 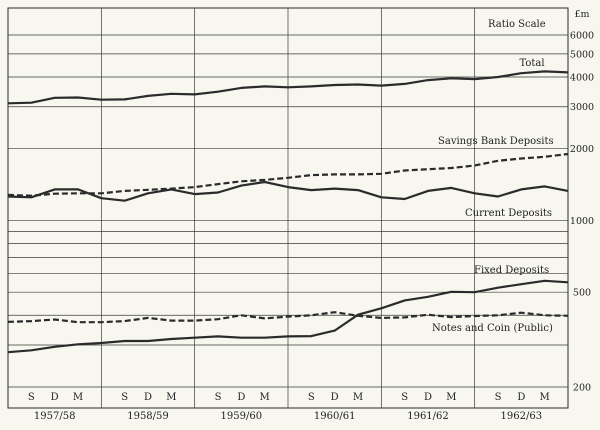 I want to click on y-tick-label: 2000, so click(x=582, y=149).